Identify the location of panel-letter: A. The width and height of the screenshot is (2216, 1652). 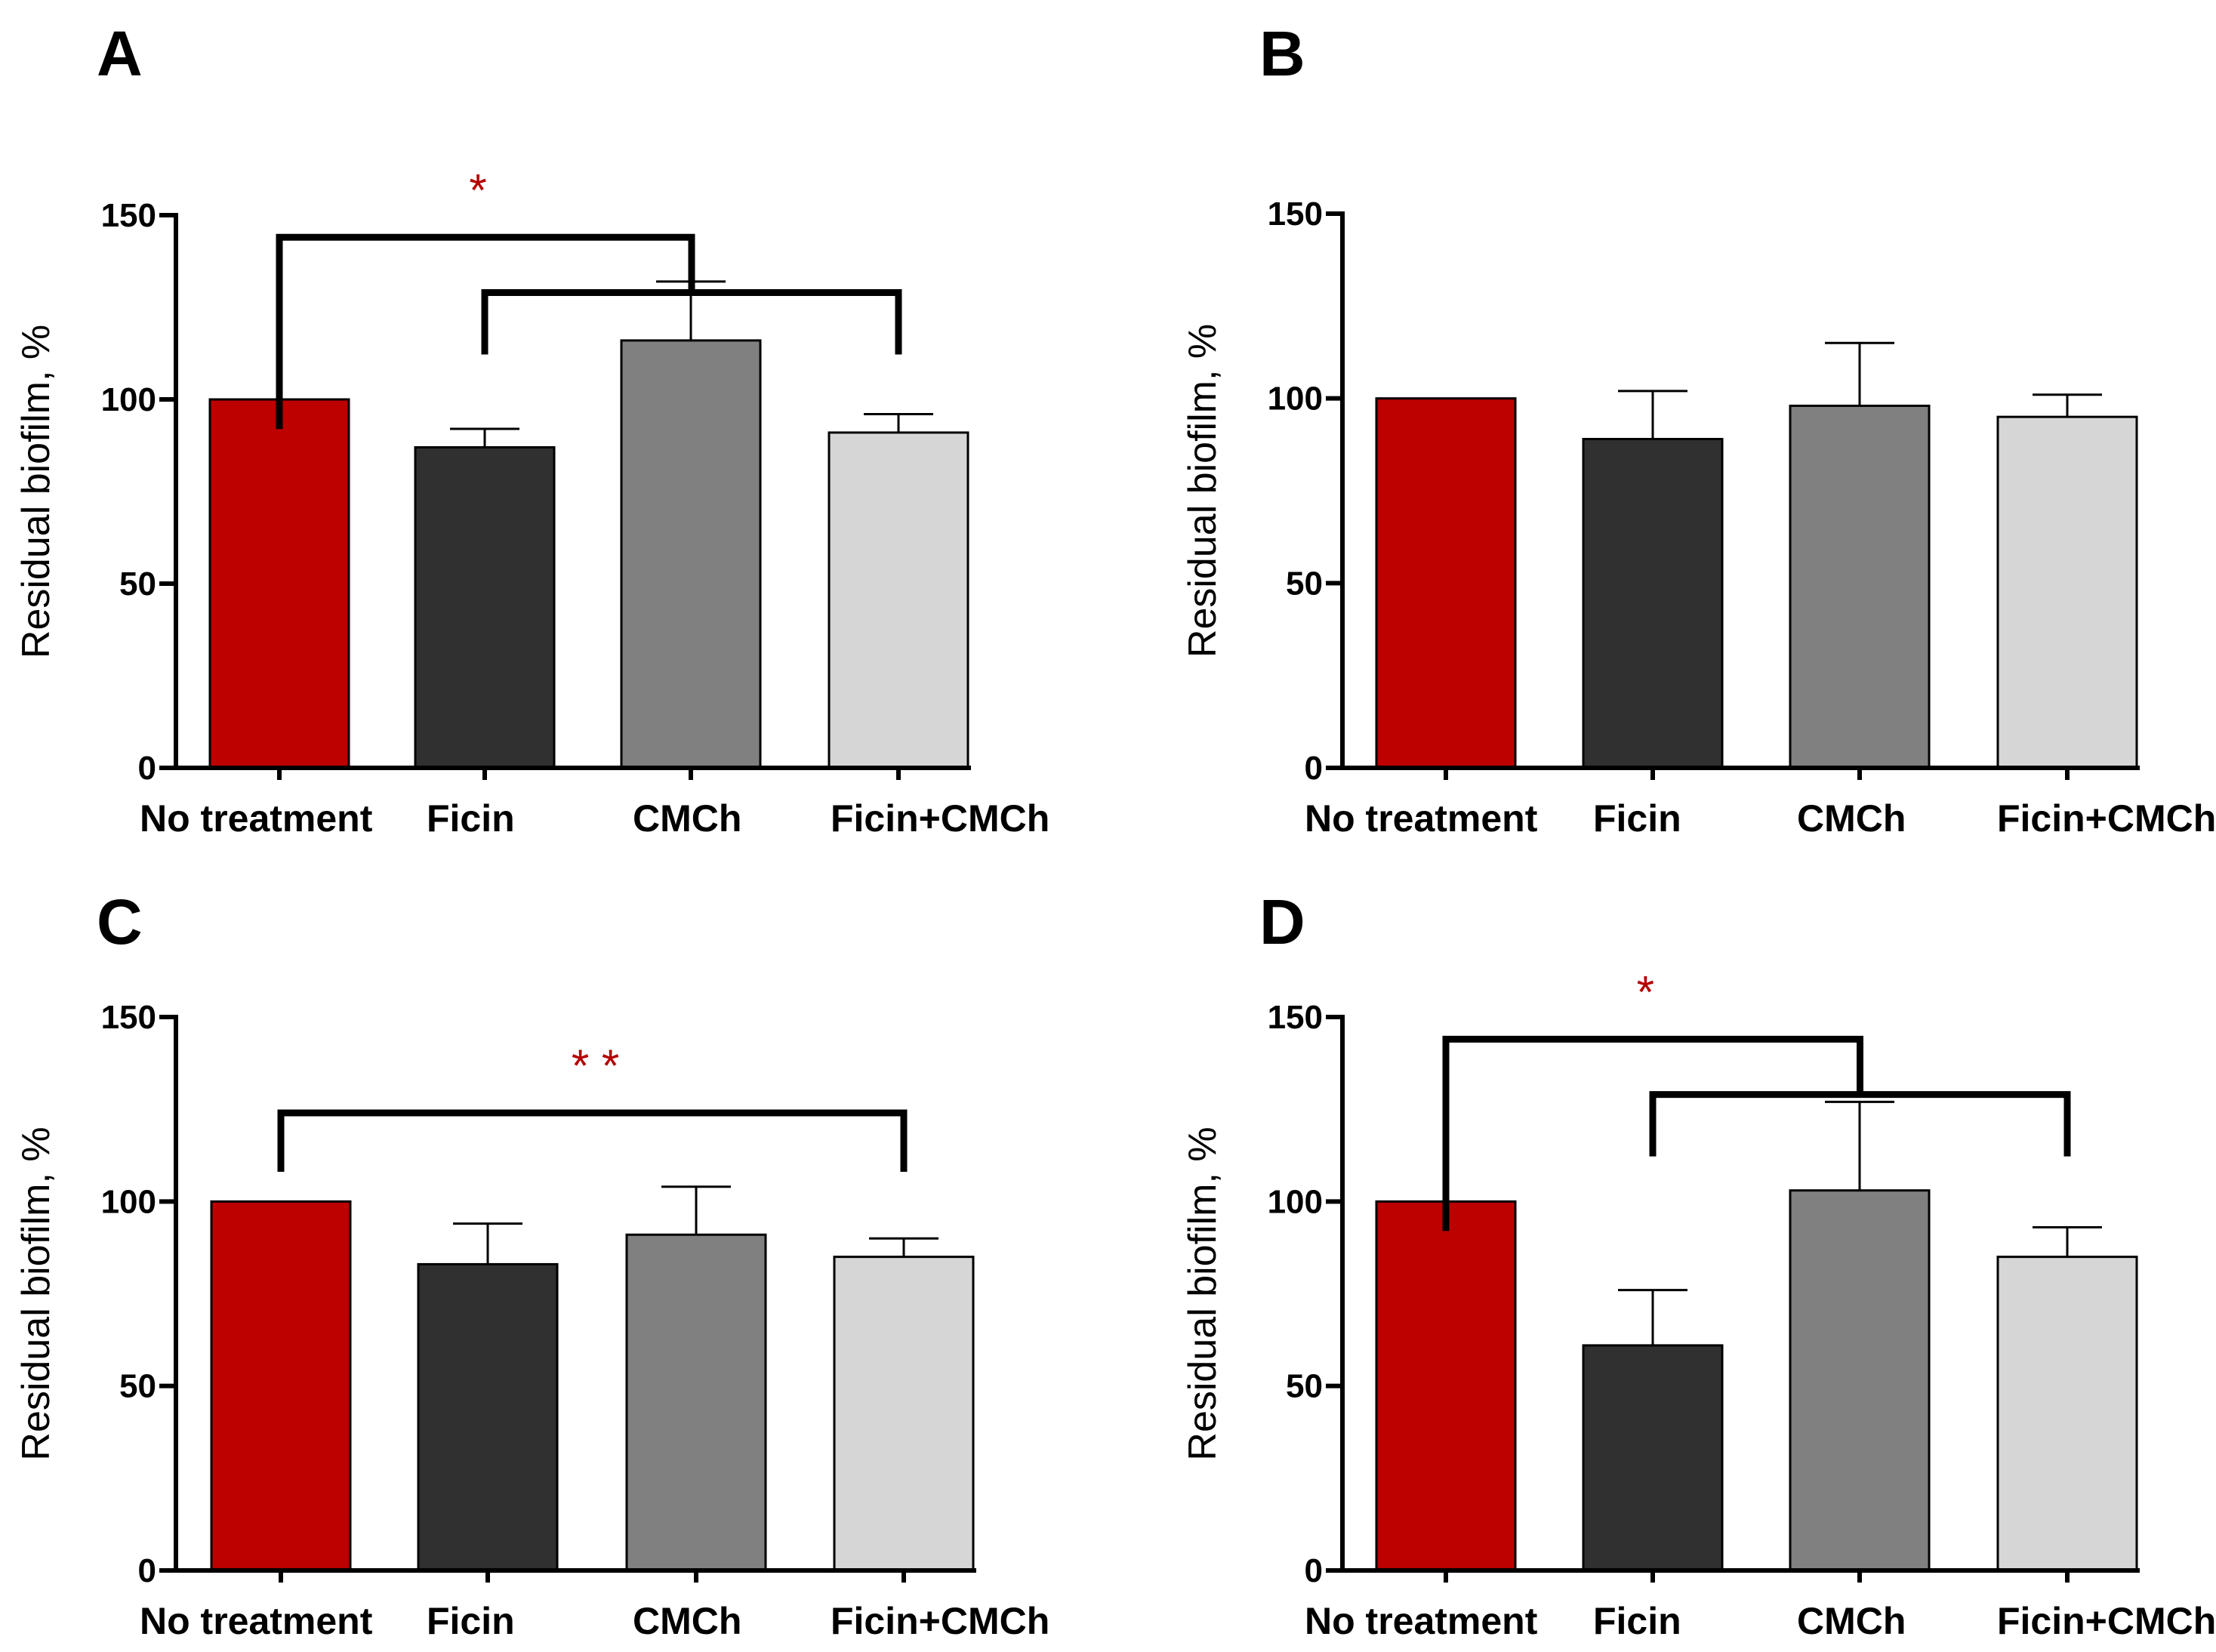
(120, 53).